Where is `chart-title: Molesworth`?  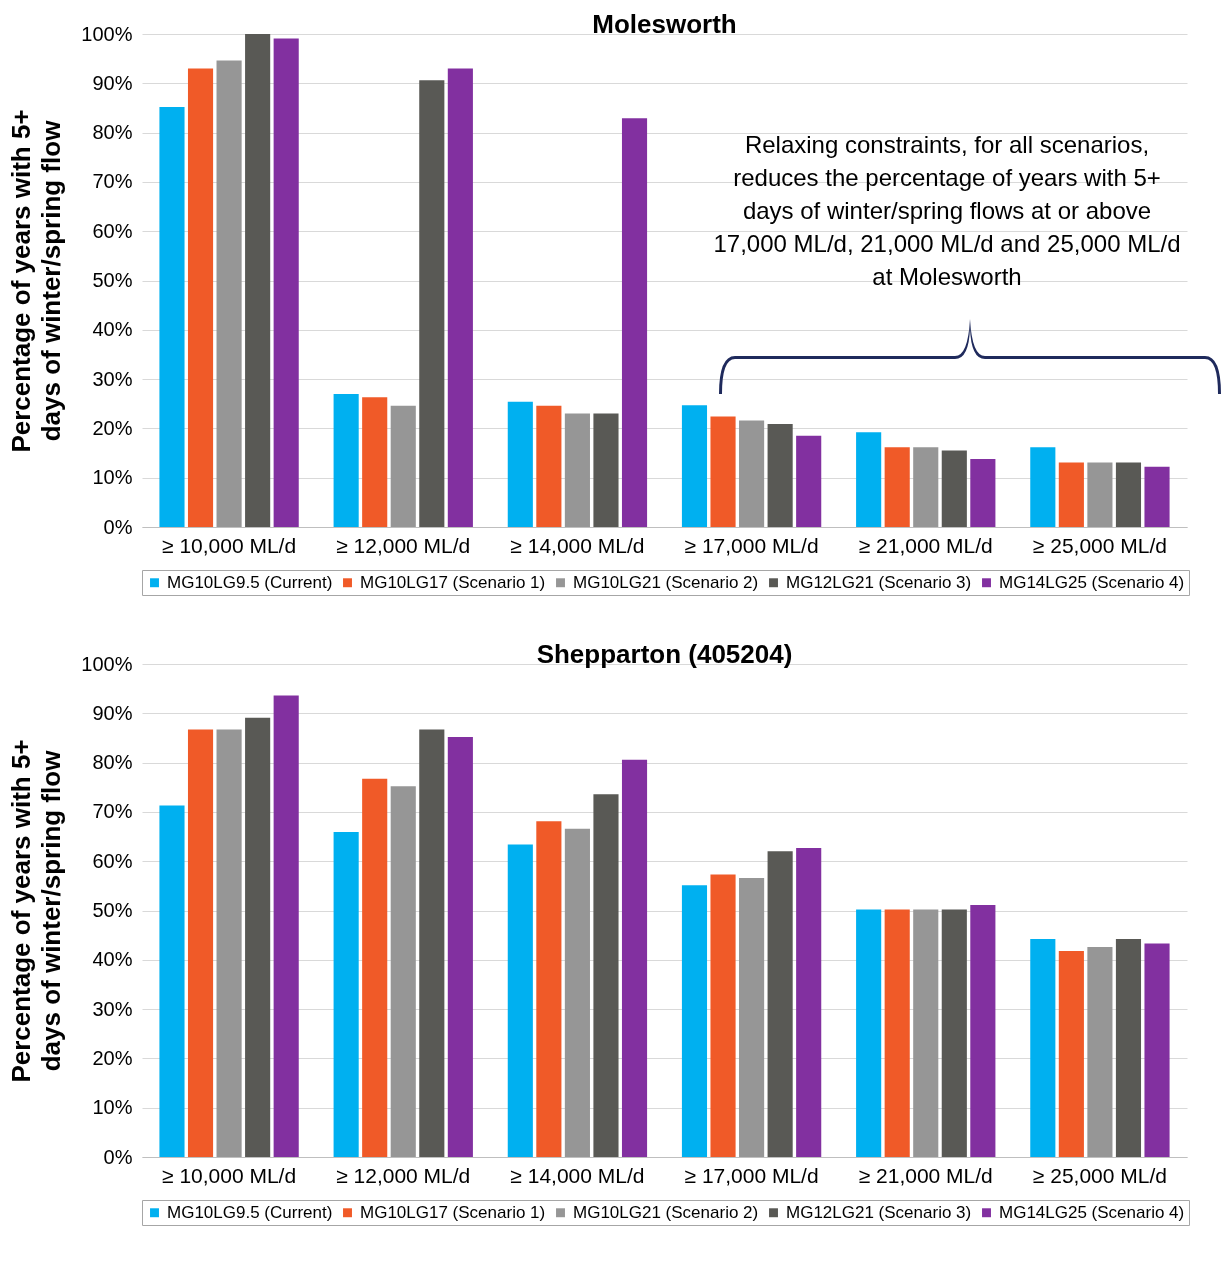
chart-title: Molesworth is located at coordinates (664, 24).